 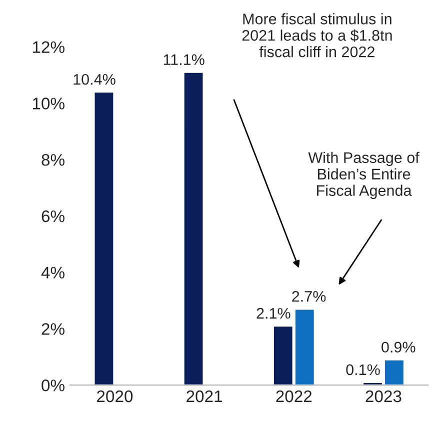 I want to click on y-tick-label: 12%, so click(x=48, y=47).